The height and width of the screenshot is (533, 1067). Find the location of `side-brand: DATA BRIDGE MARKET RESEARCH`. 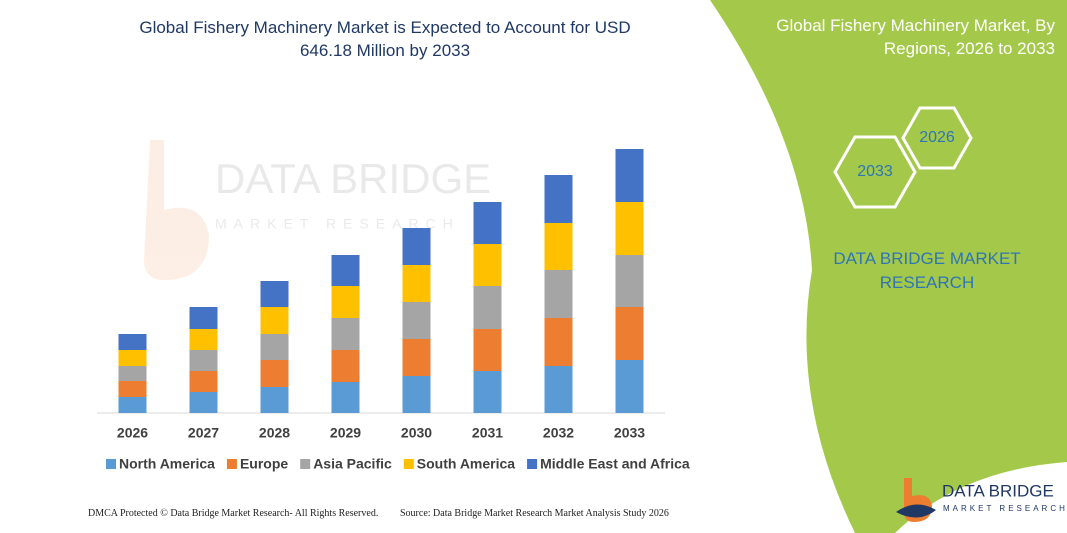

side-brand: DATA BRIDGE MARKET RESEARCH is located at coordinates (927, 270).